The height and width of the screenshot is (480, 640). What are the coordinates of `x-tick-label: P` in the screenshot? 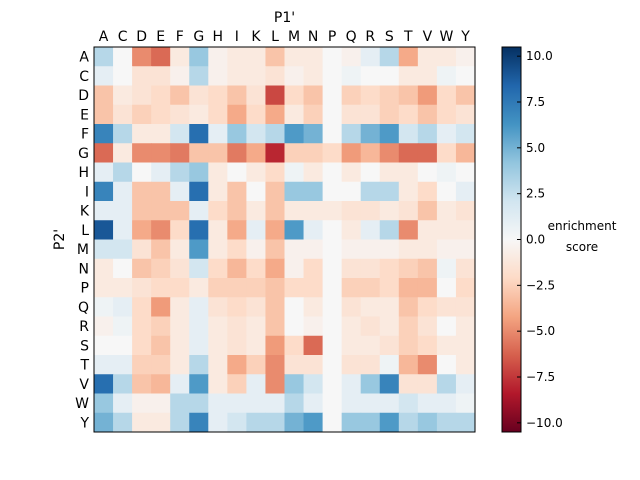 It's located at (332, 37).